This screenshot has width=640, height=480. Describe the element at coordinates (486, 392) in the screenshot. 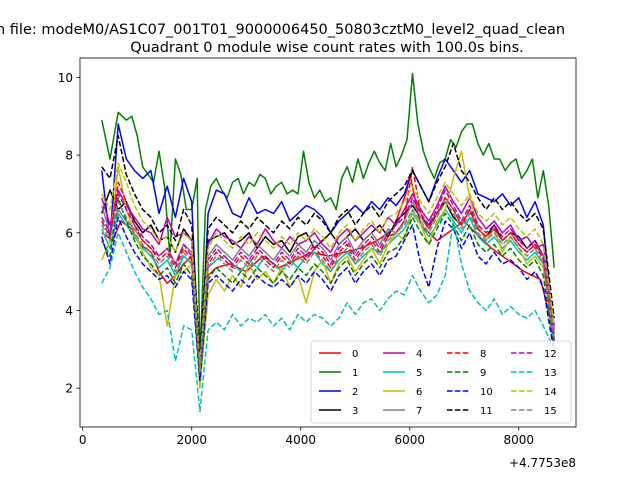

I see `legend-label-10: 10` at that location.